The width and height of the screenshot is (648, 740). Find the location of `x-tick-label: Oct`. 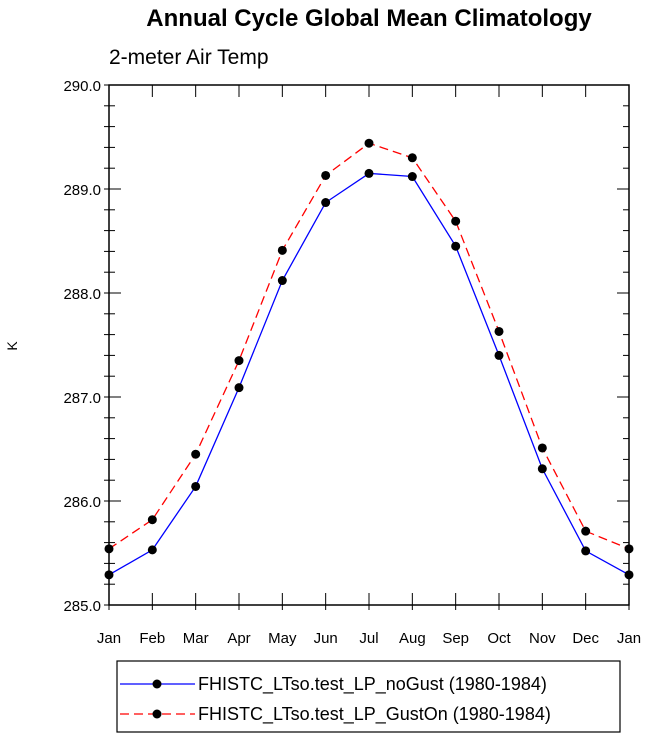

x-tick-label: Oct is located at coordinates (499, 638).